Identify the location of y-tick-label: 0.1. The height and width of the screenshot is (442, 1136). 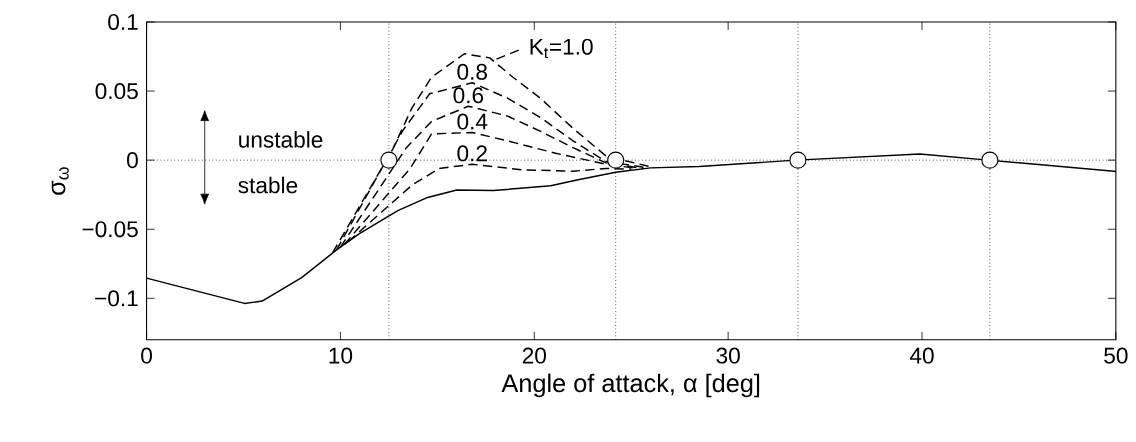
(123, 22).